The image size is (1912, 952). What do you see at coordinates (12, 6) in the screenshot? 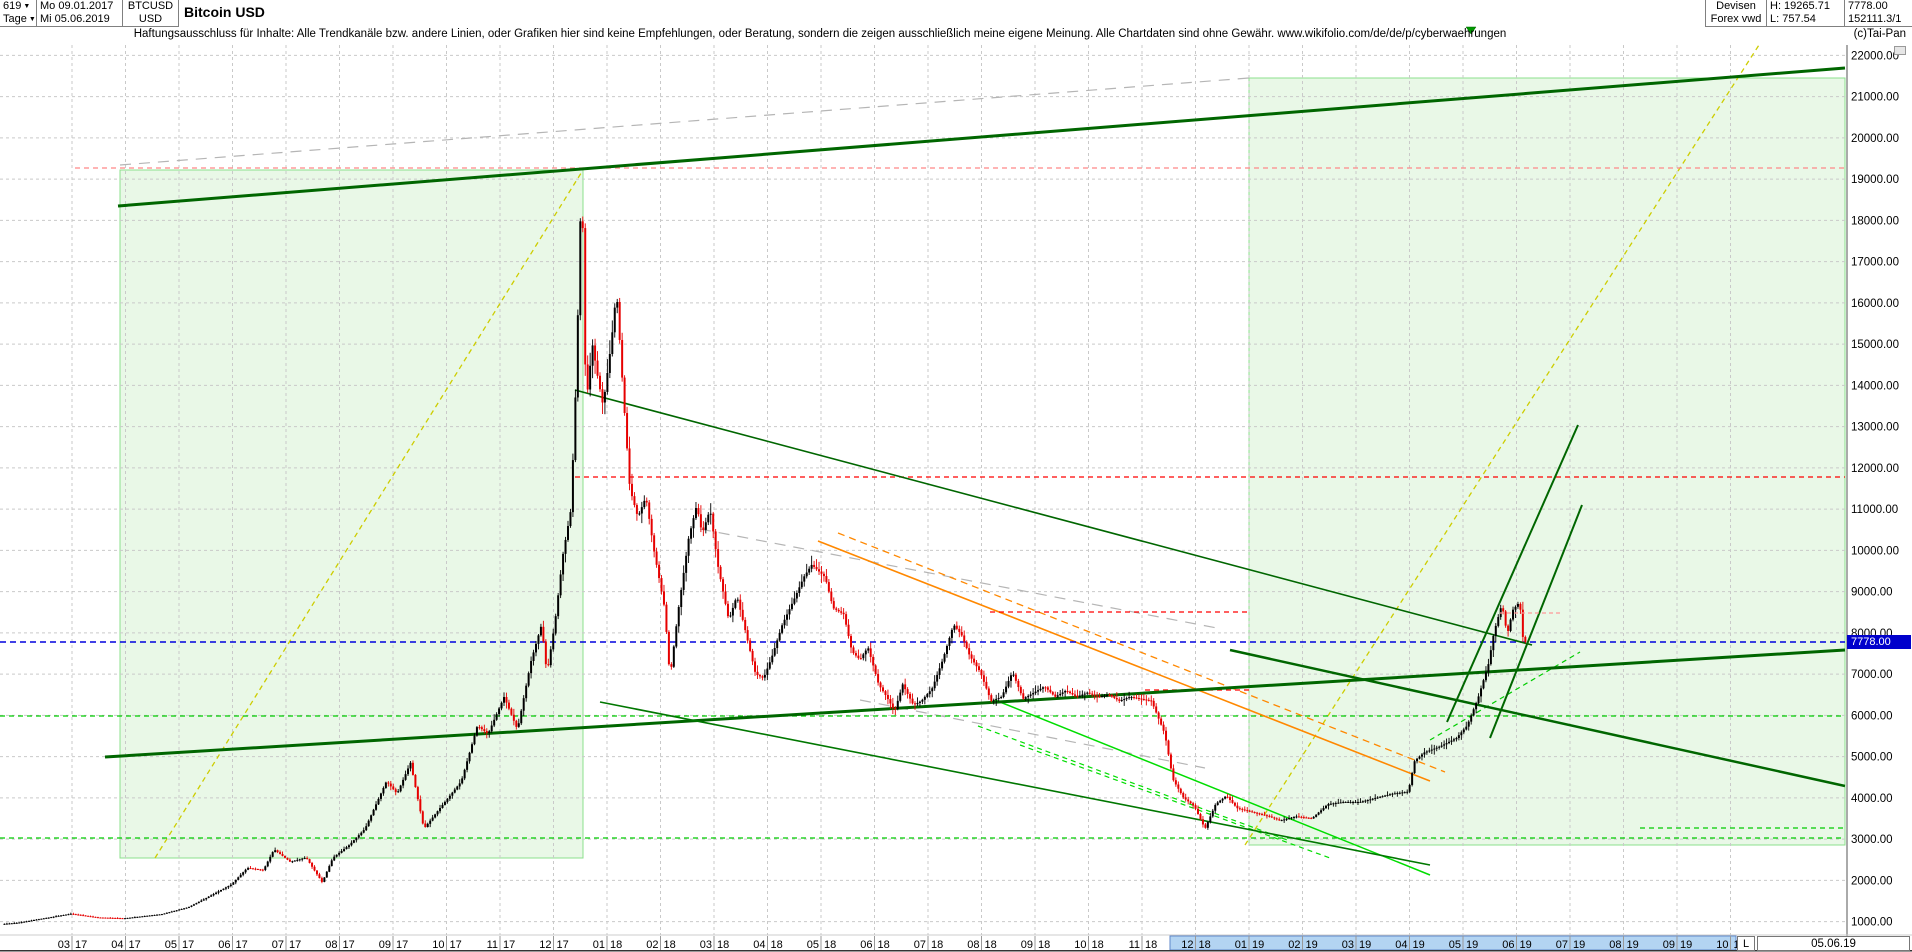
I see `periods-value: 619` at bounding box center [12, 6].